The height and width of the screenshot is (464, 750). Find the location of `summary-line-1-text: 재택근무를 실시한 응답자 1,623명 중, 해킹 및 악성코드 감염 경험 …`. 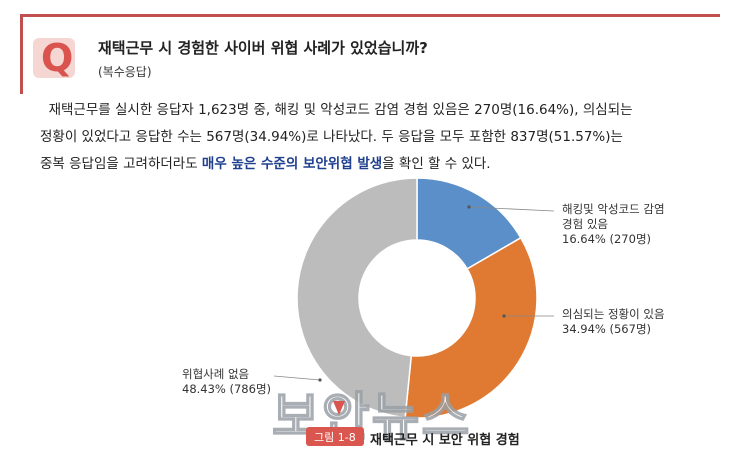

summary-line-1-text: 재택근무를 실시한 응답자 1,623명 중, 해킹 및 악성코드 감염 경험 … is located at coordinates (340, 110).